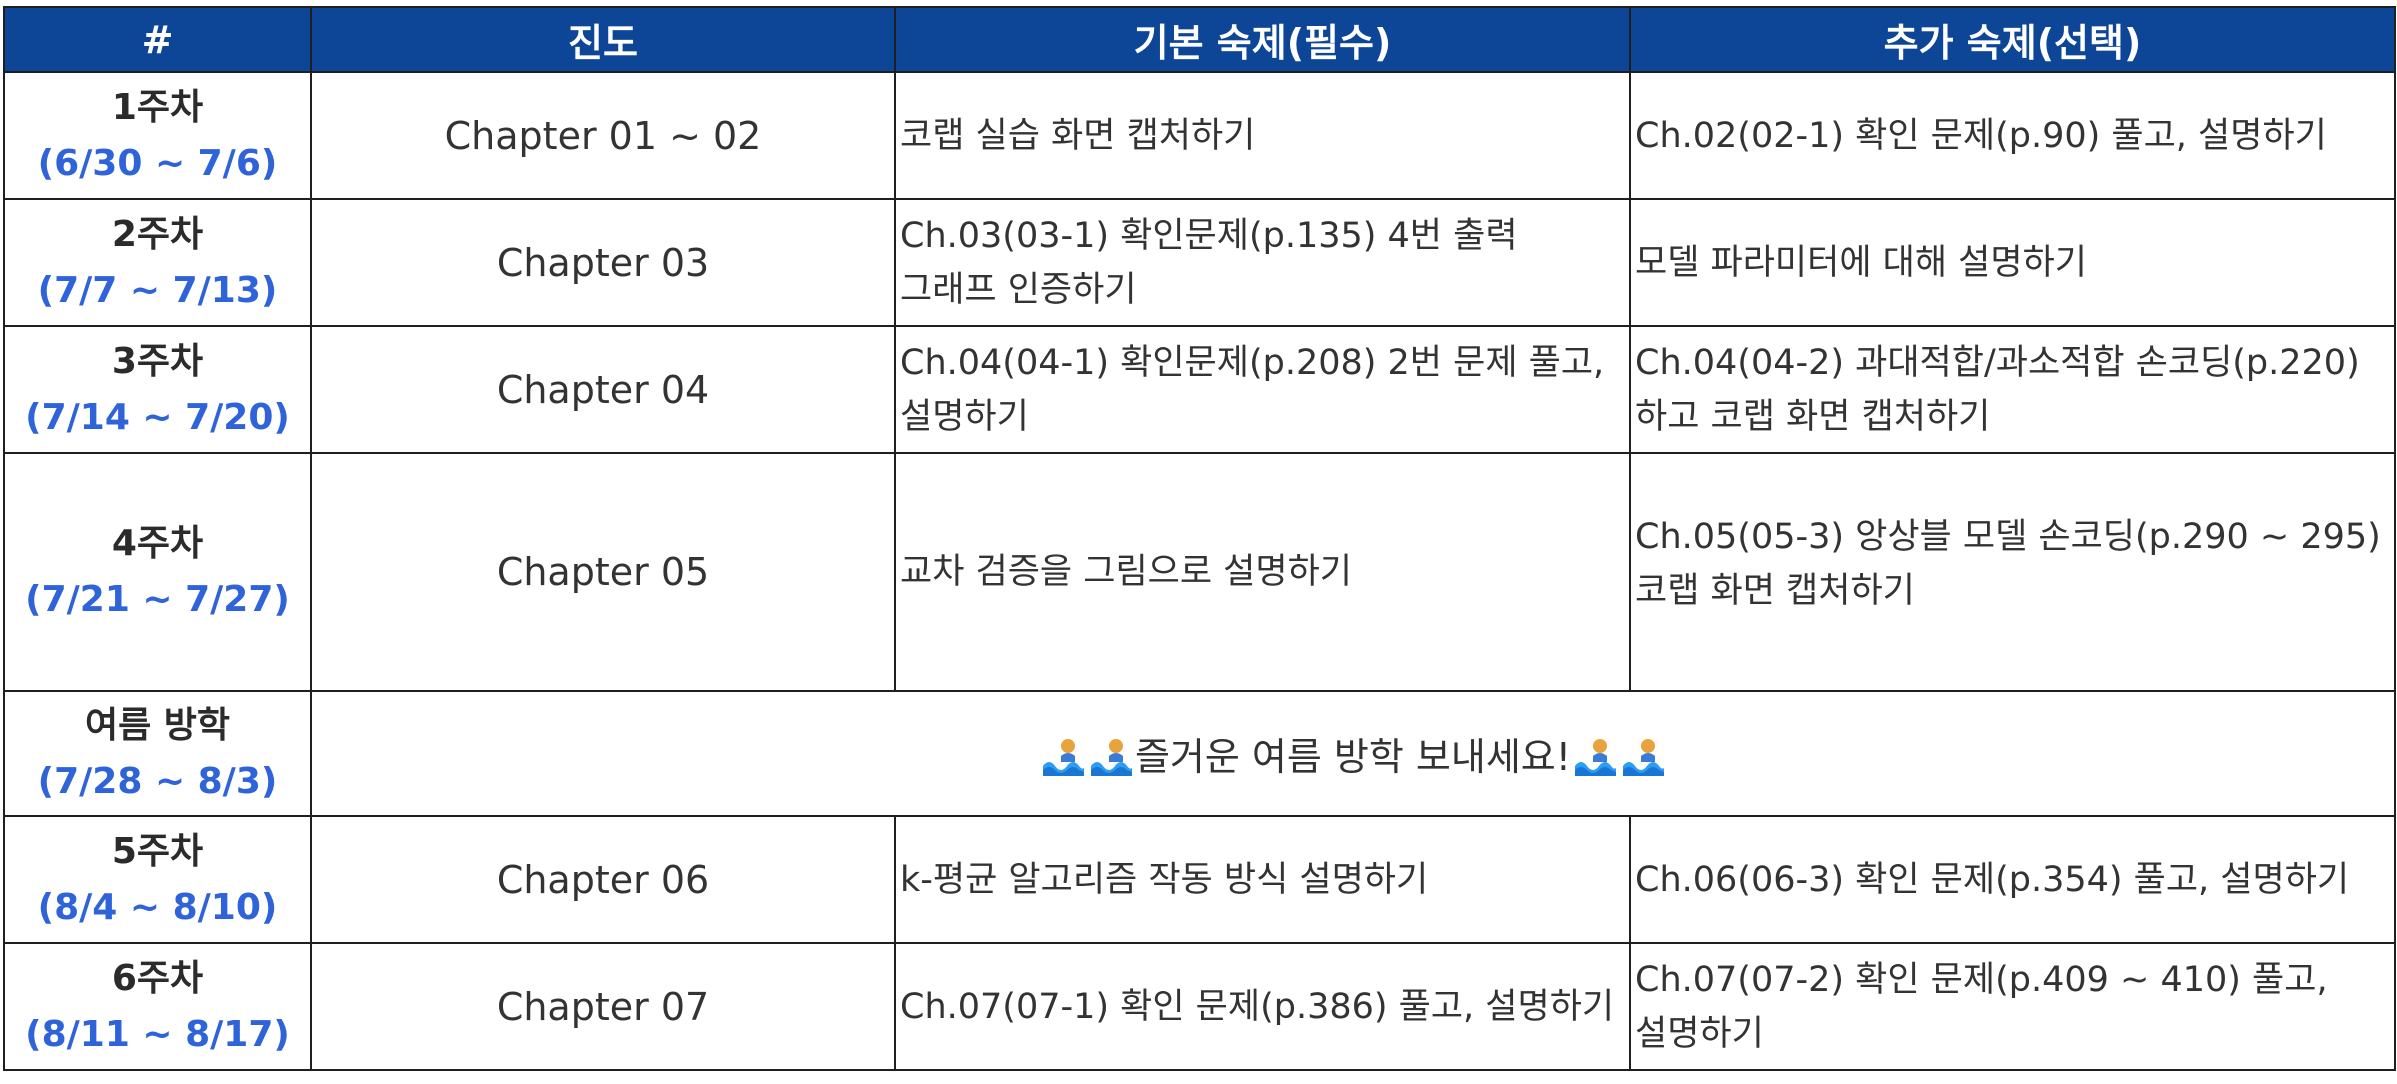 This screenshot has width=2397, height=1084. Describe the element at coordinates (157, 234) in the screenshot. I see `week-label: 2주차` at that location.